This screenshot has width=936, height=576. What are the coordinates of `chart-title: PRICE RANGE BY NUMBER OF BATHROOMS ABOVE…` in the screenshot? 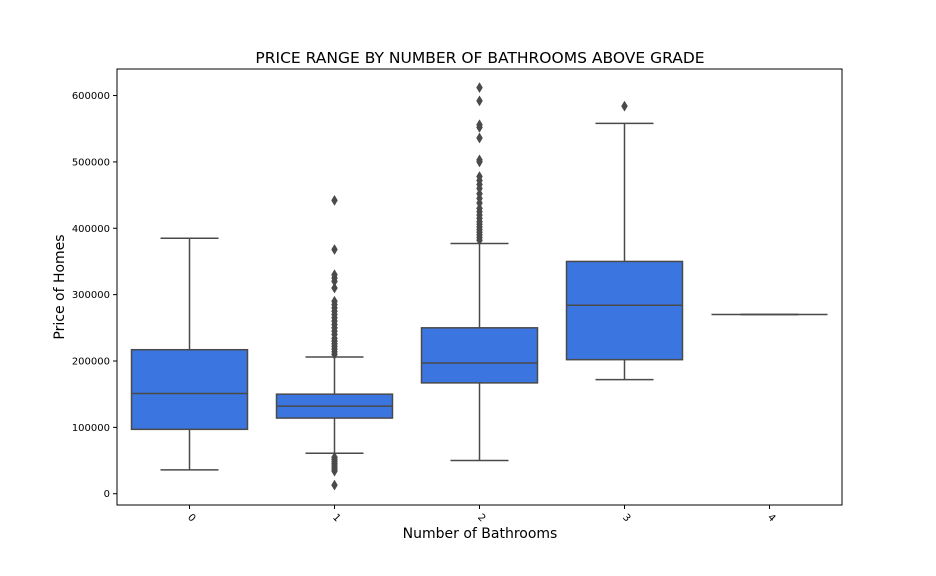 It's located at (479, 58).